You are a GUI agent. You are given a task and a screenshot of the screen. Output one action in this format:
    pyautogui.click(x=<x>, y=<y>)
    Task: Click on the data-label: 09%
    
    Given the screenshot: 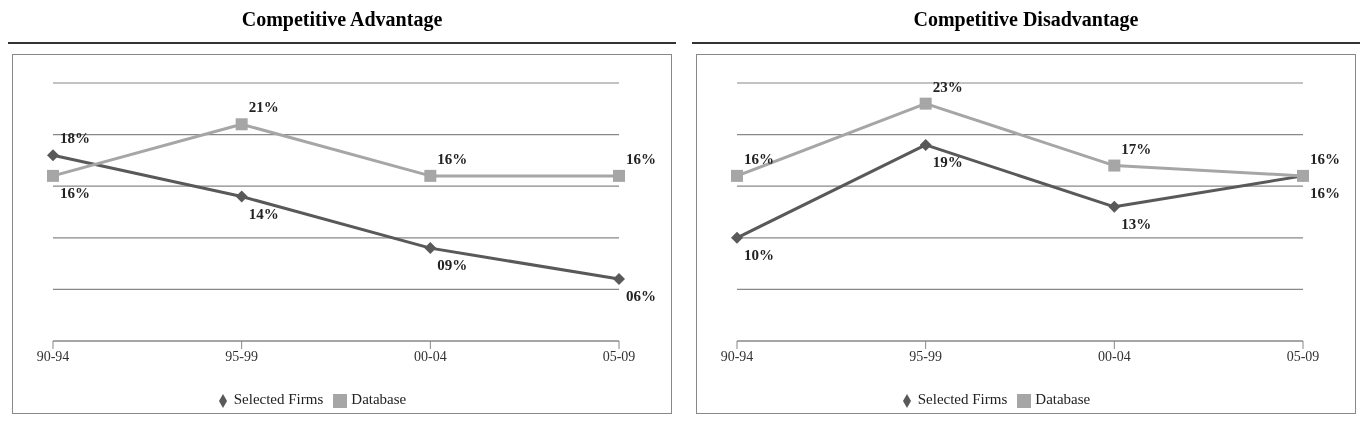 What is the action you would take?
    pyautogui.click(x=452, y=265)
    